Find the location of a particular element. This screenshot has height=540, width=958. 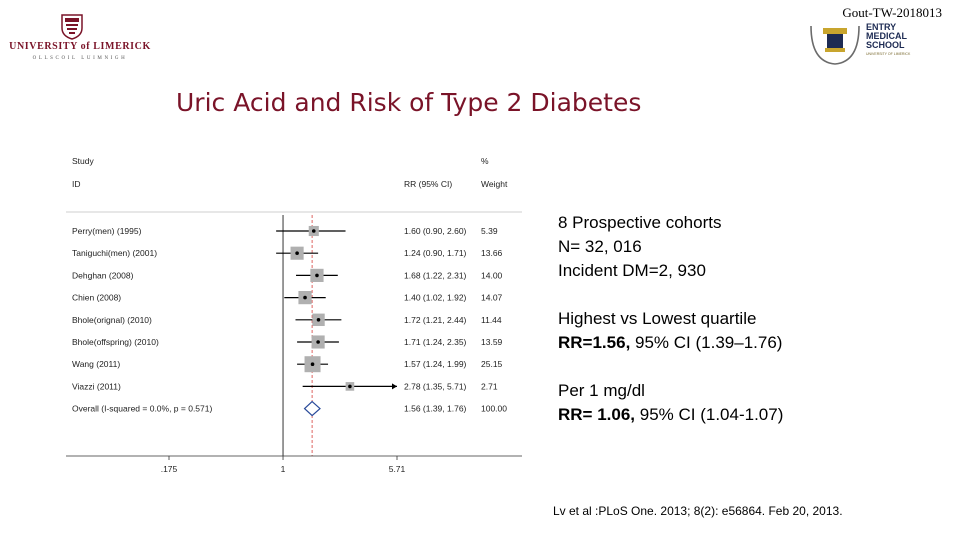

study-label: Bhole(offspring) (2010) is located at coordinates (115, 342).